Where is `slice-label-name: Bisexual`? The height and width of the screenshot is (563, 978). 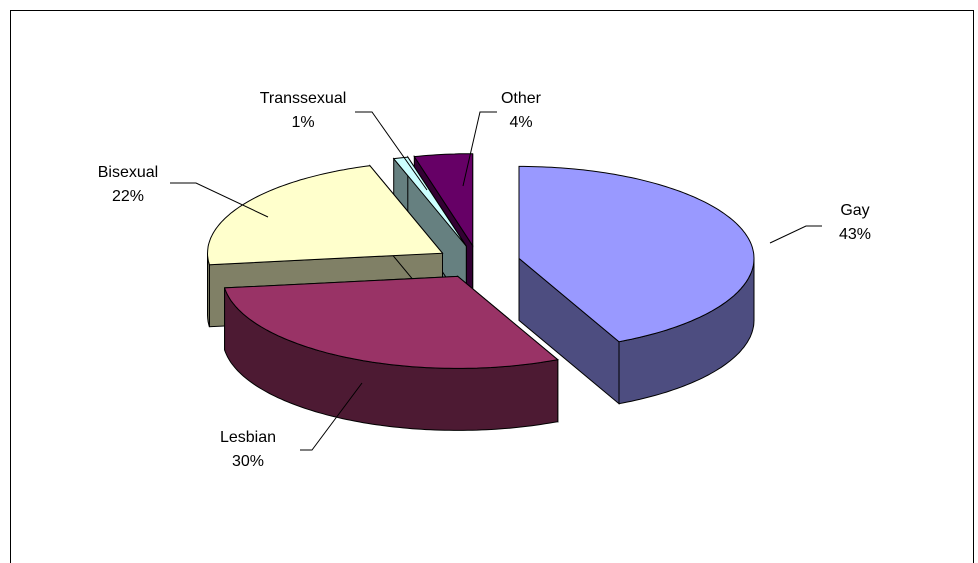
slice-label-name: Bisexual is located at coordinates (128, 172).